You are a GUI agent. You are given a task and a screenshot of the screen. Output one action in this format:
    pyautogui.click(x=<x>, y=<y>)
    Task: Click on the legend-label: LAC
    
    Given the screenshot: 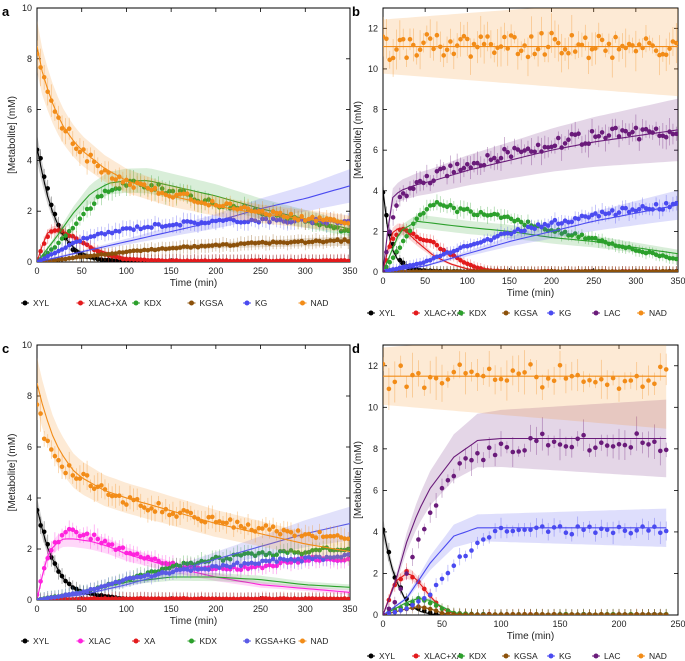 What is the action you would take?
    pyautogui.click(x=612, y=313)
    